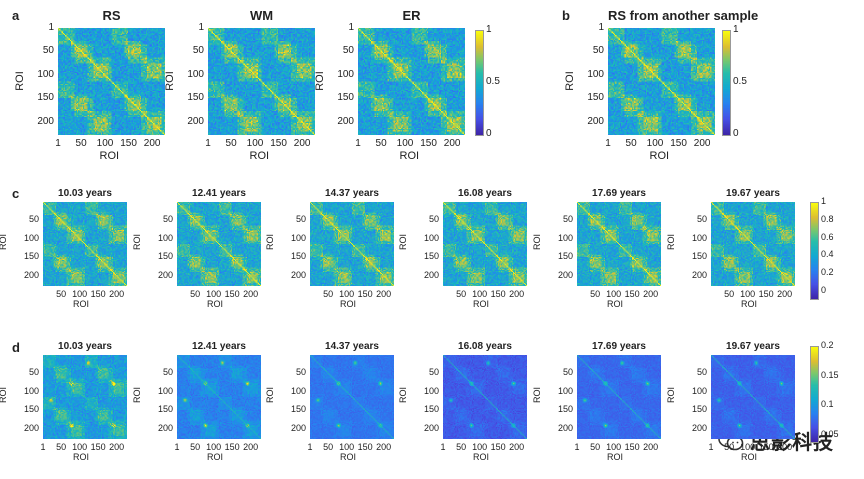  I want to click on row-c-4-y-tick: 50, so click(567, 219).